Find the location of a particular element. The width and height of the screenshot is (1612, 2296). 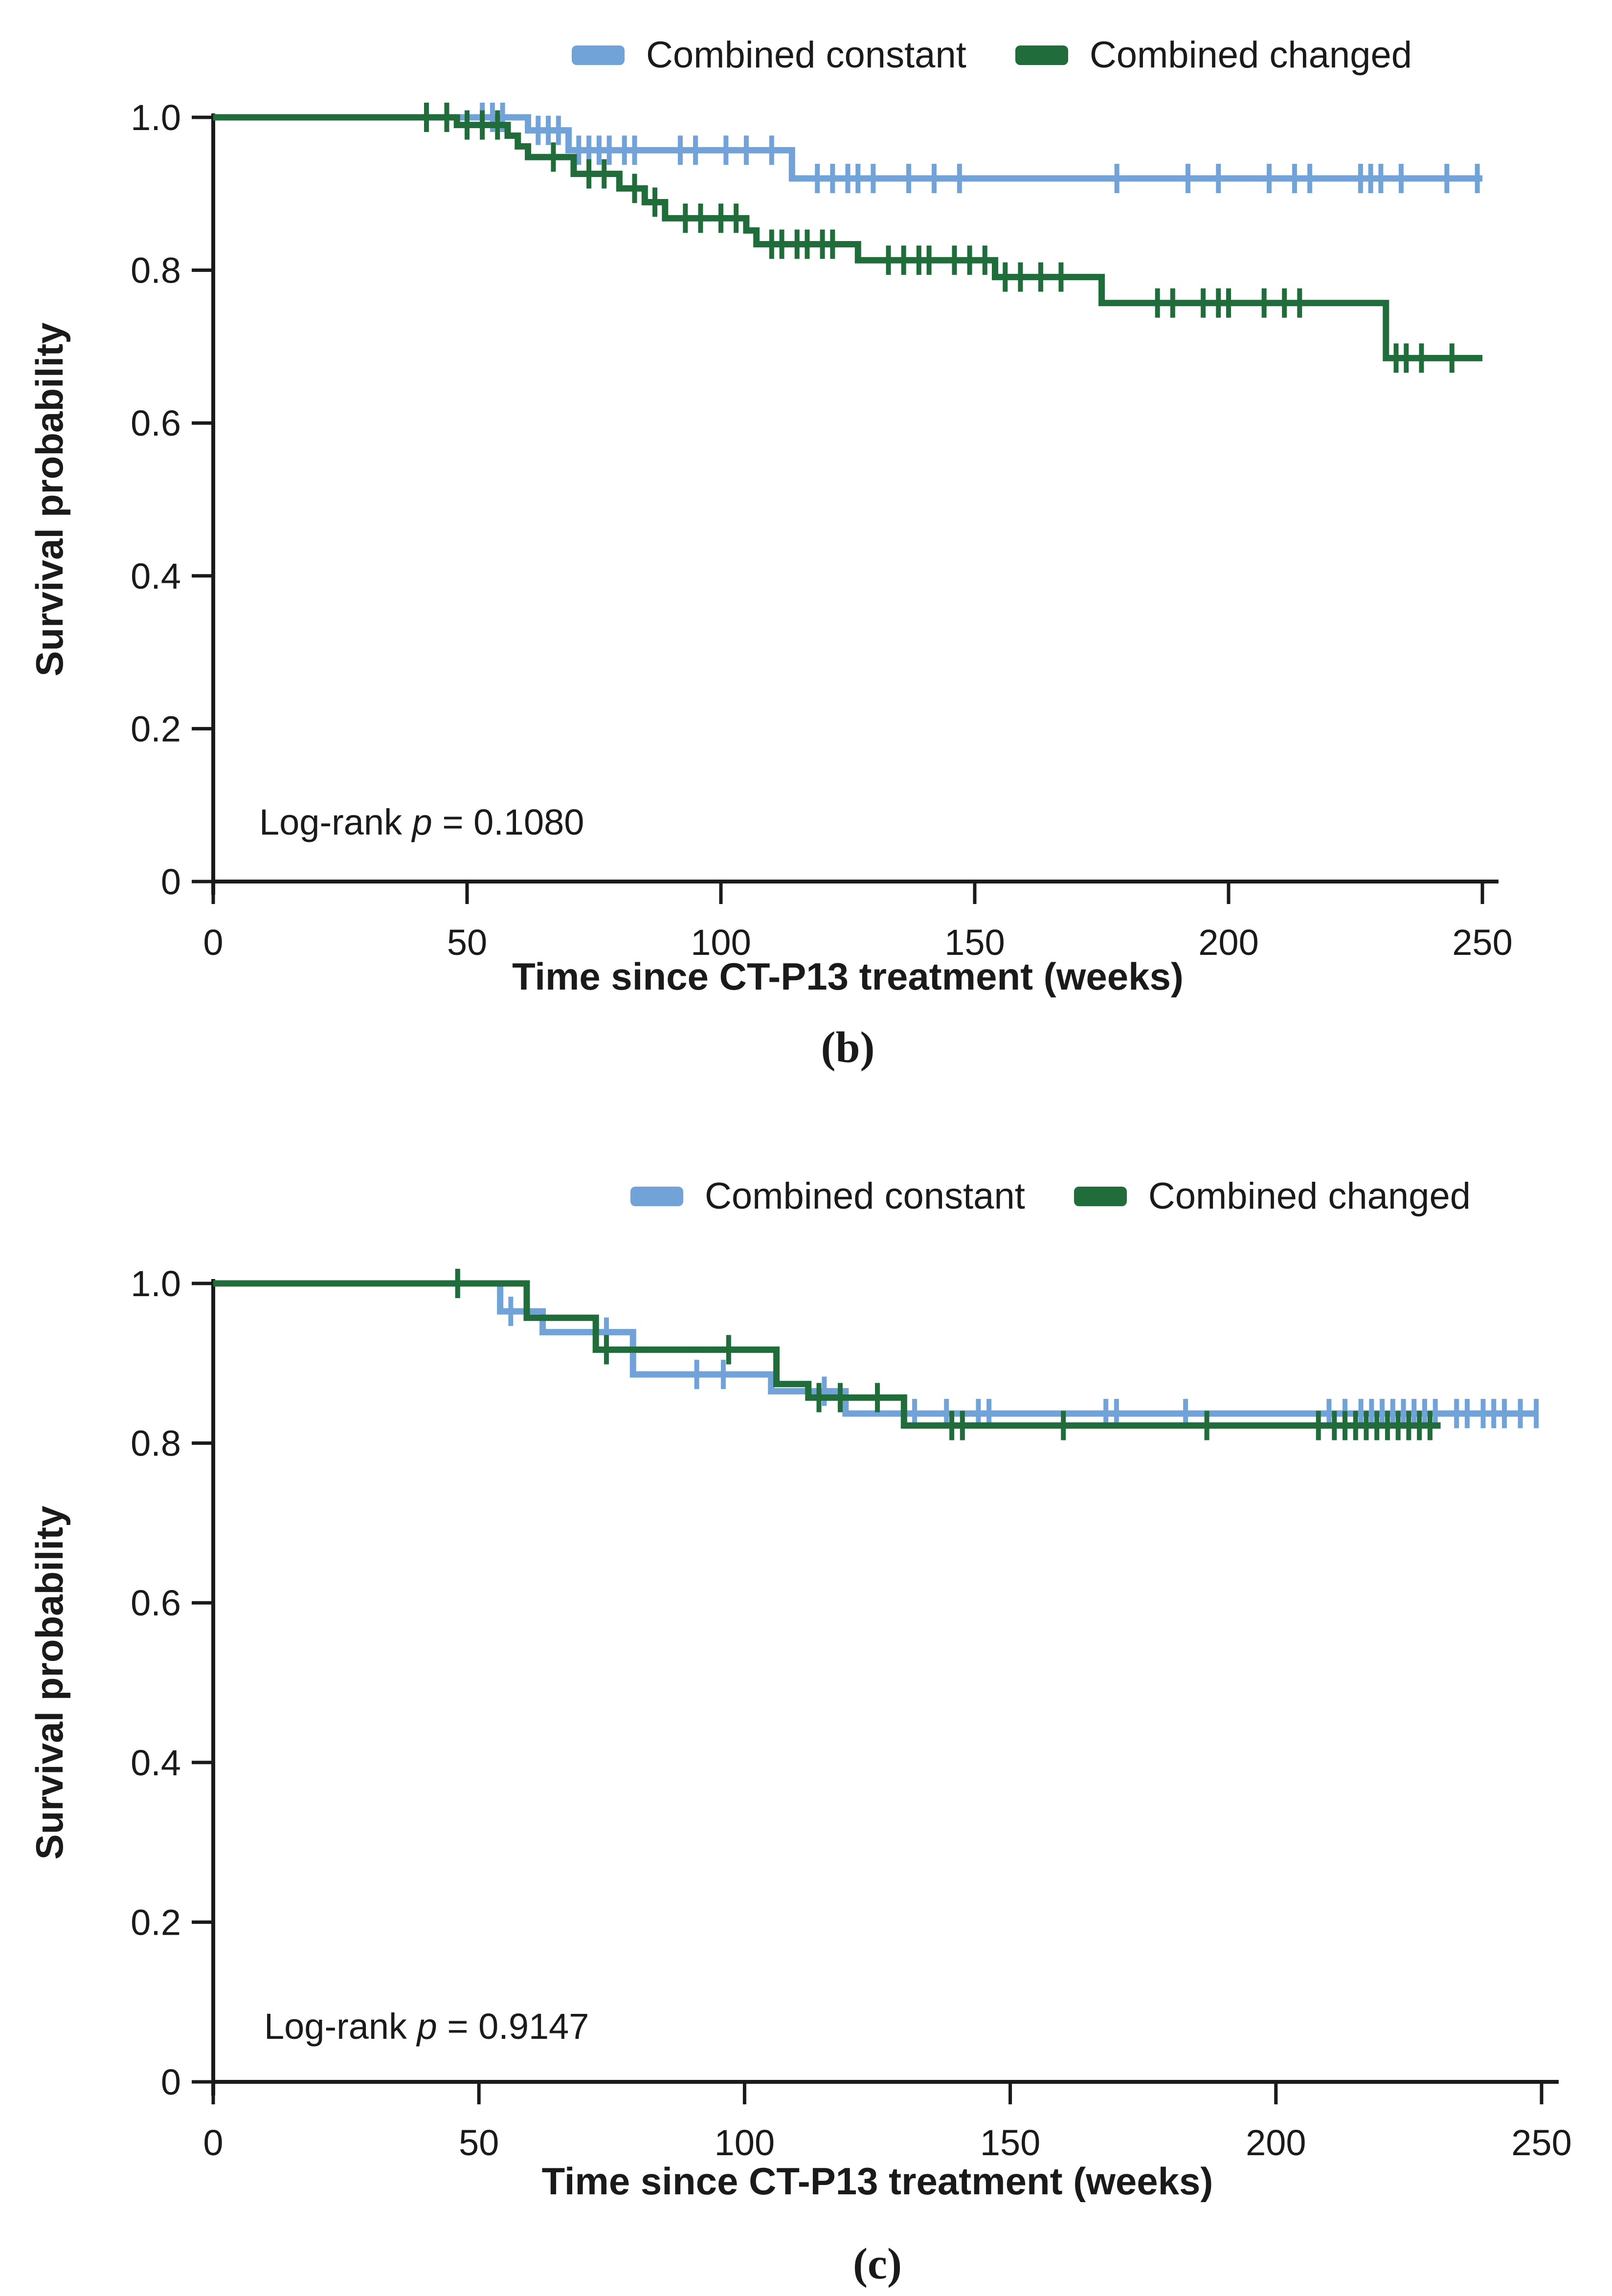

x-axis-title-c: Time since CT-P13 treatment (weeks) is located at coordinates (877, 2181).